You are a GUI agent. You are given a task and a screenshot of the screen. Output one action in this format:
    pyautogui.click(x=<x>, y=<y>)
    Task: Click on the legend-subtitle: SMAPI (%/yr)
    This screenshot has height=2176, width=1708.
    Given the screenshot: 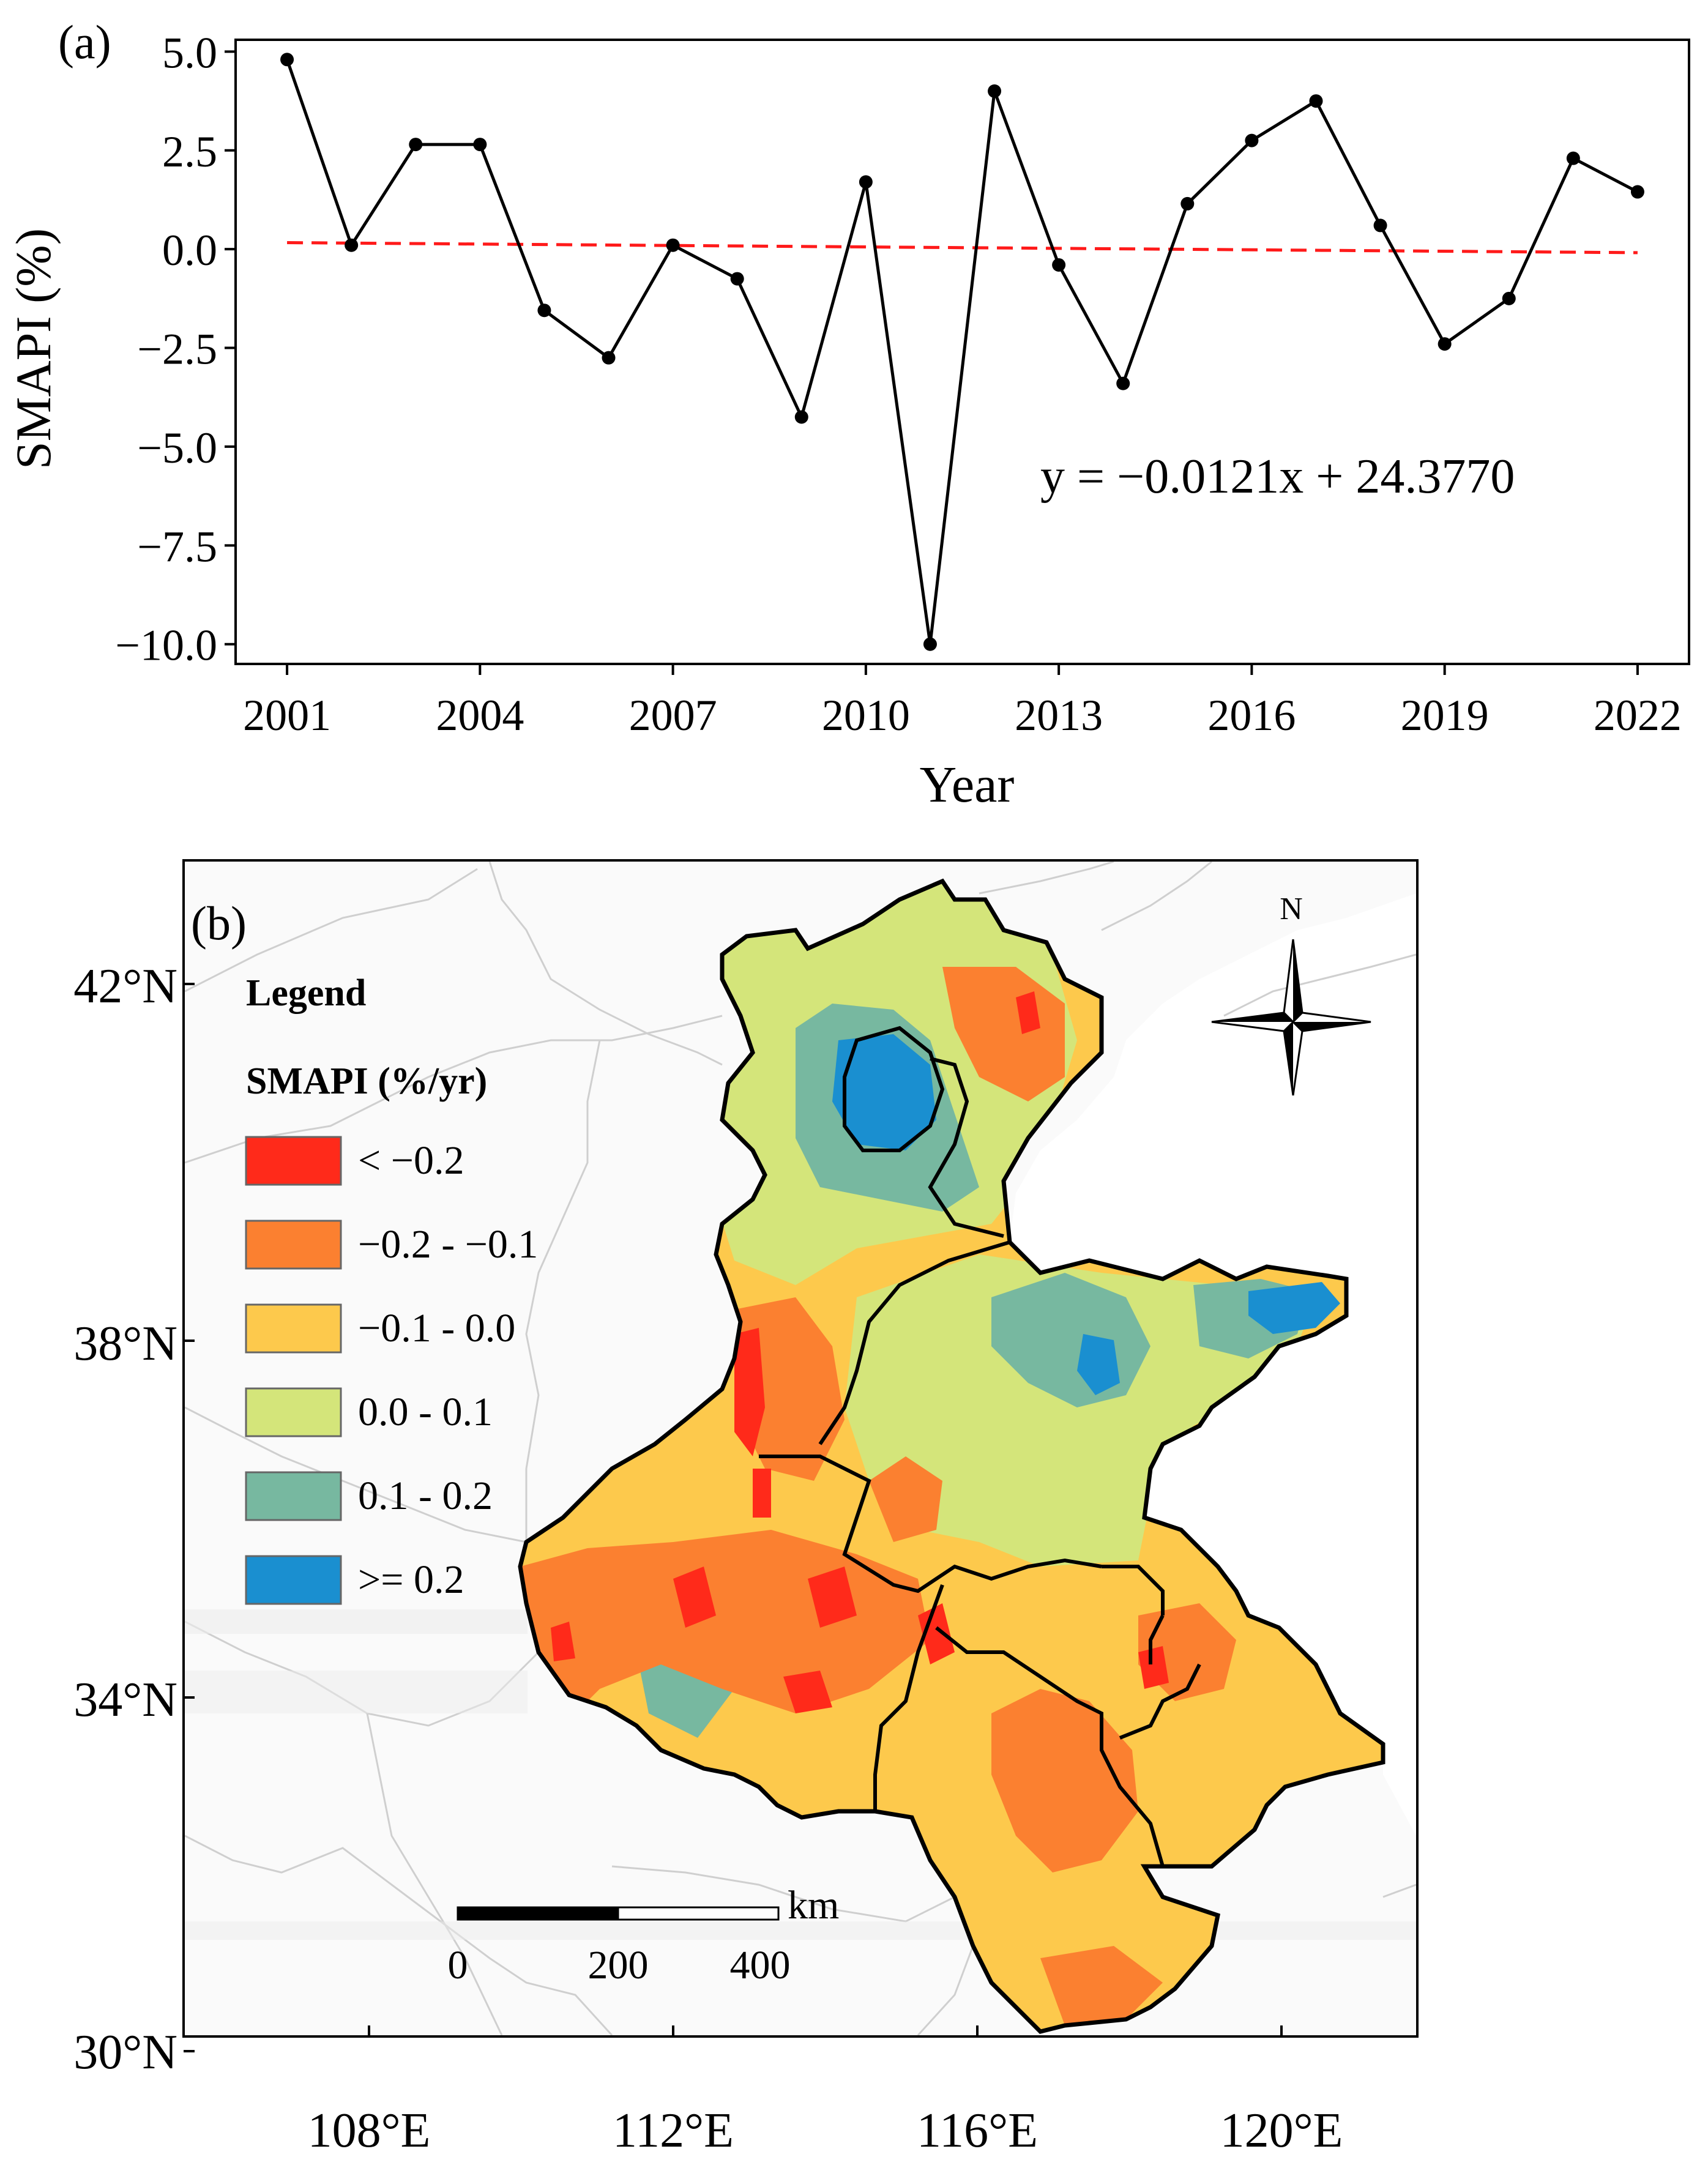 What is the action you would take?
    pyautogui.click(x=366, y=1081)
    